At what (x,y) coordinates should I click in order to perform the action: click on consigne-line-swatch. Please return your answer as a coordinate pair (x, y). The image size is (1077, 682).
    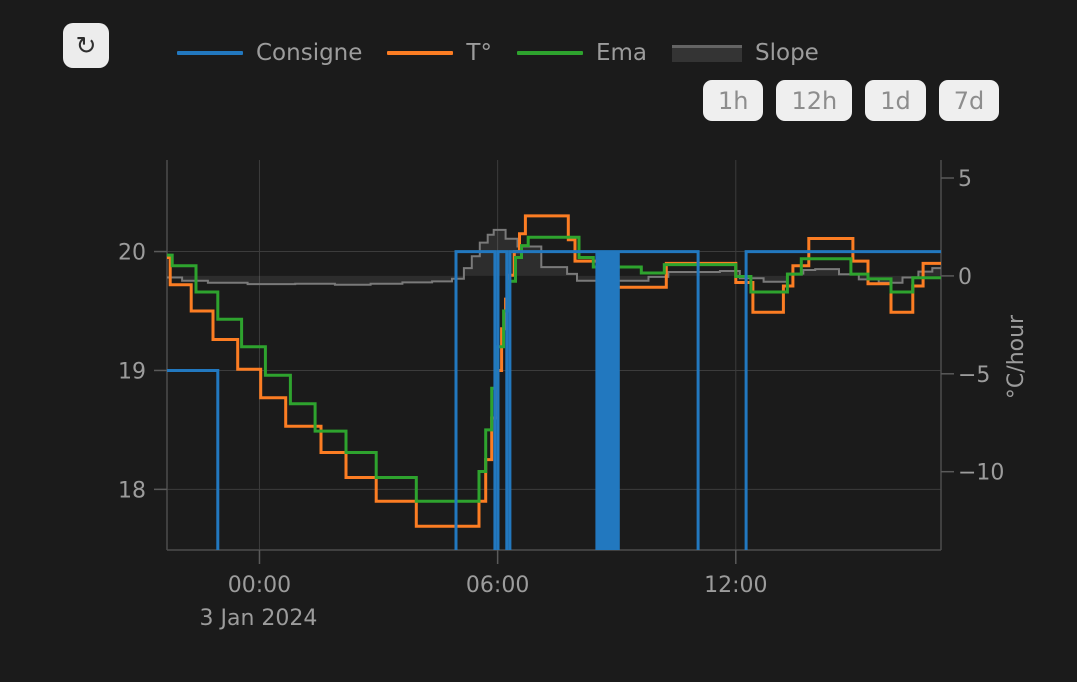
    Looking at the image, I should click on (210, 53).